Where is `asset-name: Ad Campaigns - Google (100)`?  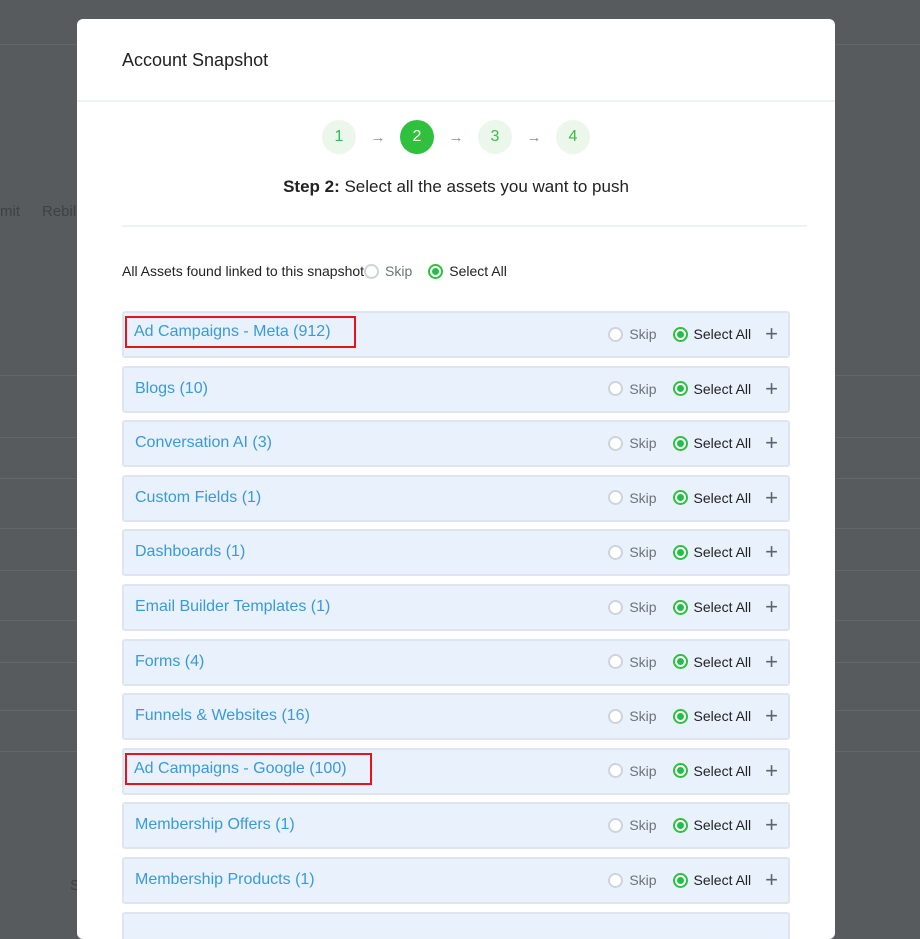
asset-name: Ad Campaigns - Google (100) is located at coordinates (248, 768).